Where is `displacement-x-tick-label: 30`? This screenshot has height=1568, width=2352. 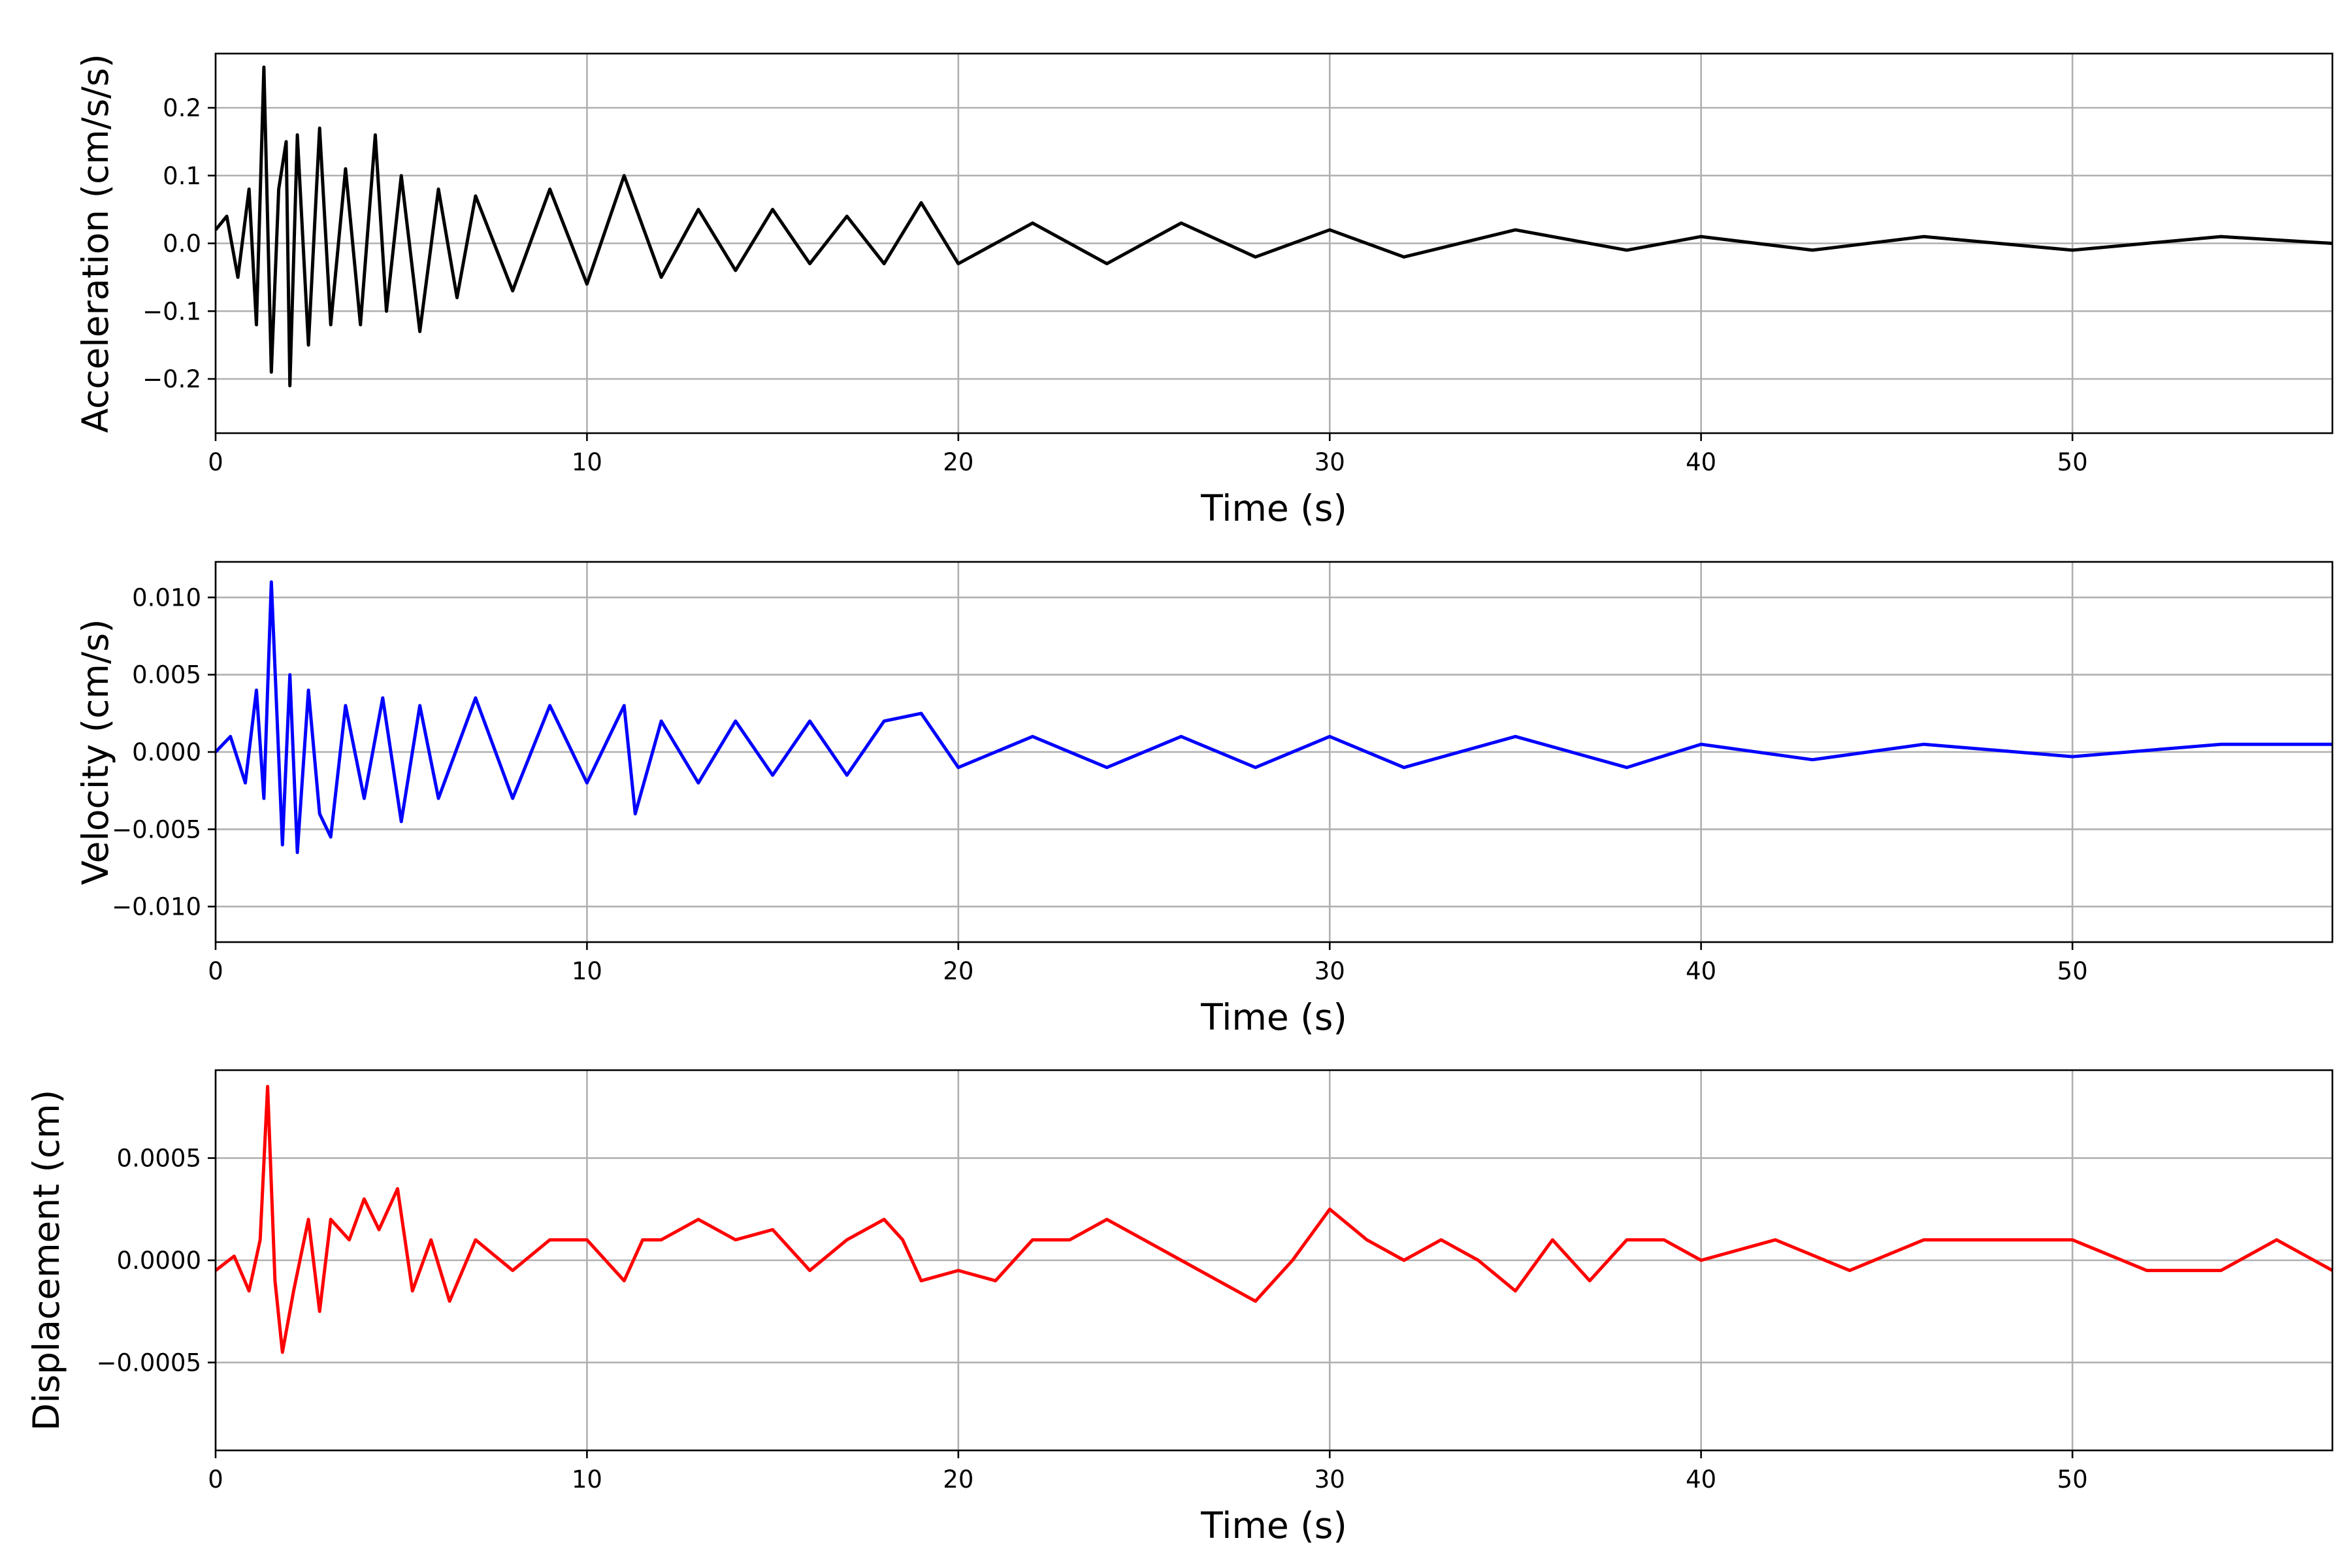 displacement-x-tick-label: 30 is located at coordinates (1330, 1479).